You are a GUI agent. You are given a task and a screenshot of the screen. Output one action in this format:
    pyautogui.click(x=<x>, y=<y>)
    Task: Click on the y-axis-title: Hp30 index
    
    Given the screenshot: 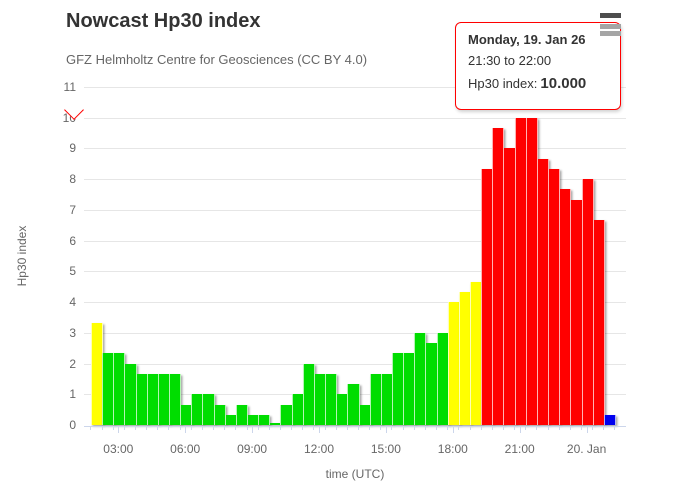 What is the action you would take?
    pyautogui.click(x=22, y=256)
    